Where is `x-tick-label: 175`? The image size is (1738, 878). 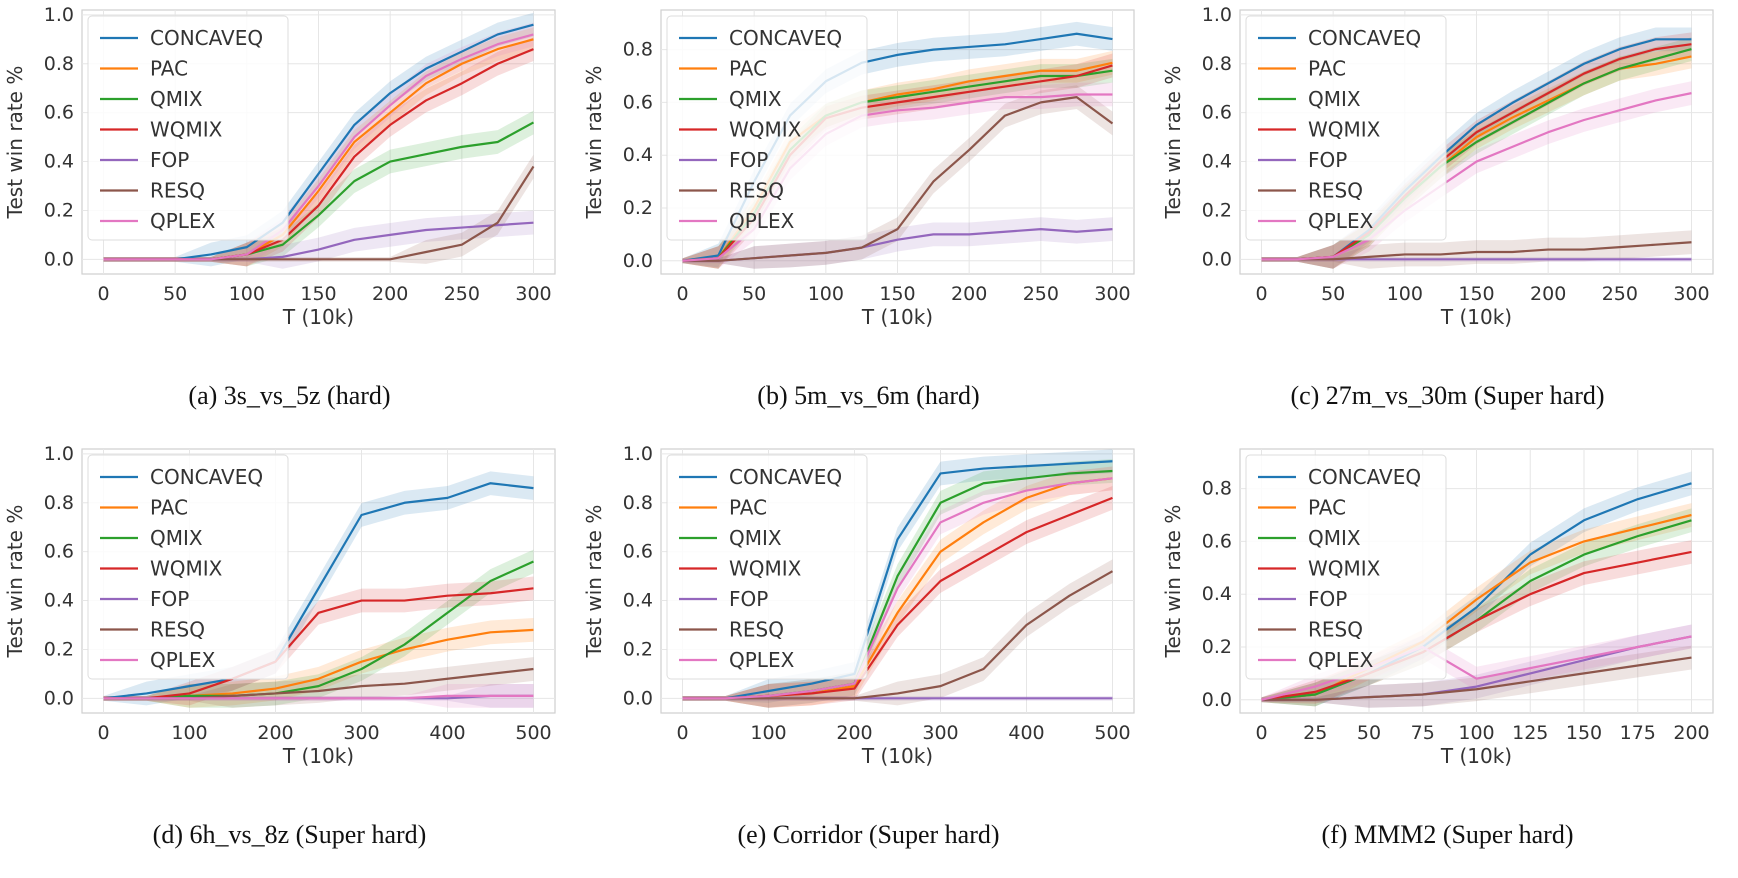
x-tick-label: 175 is located at coordinates (1638, 733).